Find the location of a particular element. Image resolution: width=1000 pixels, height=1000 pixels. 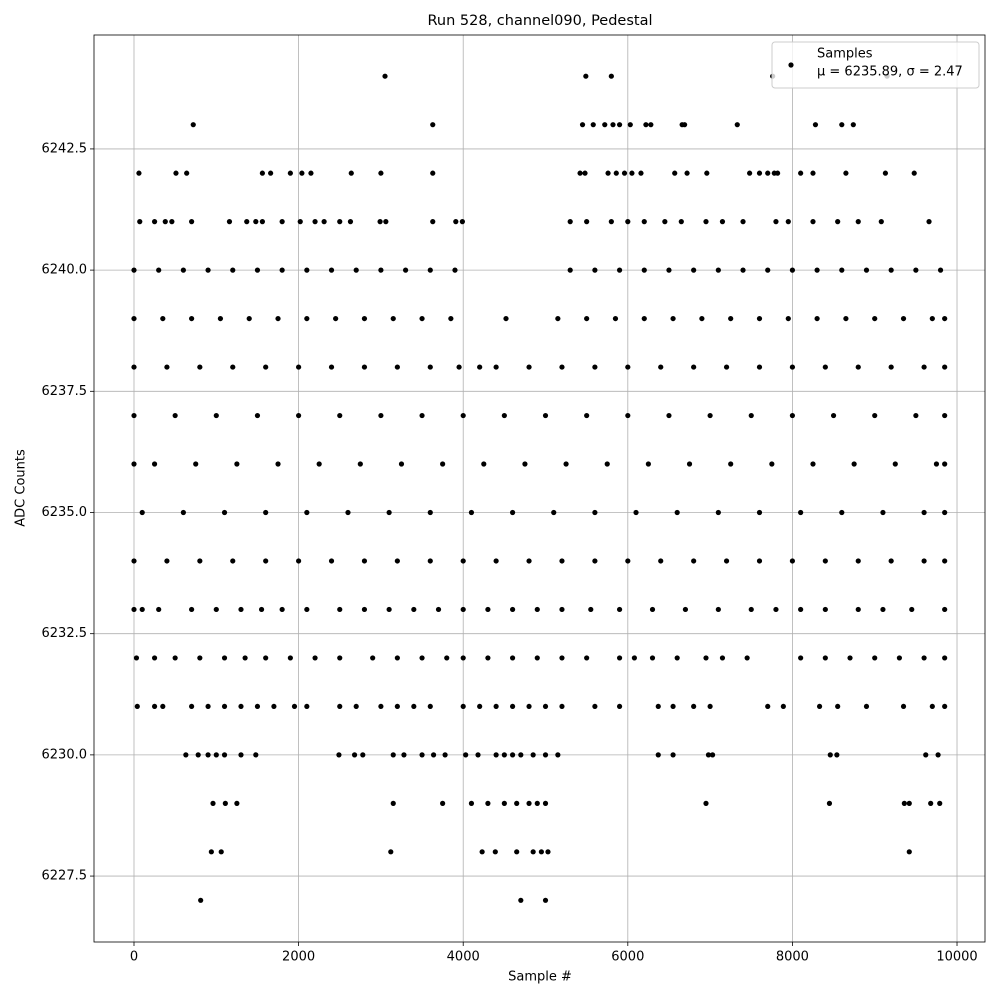

x-tick-label: 10000 is located at coordinates (956, 957).